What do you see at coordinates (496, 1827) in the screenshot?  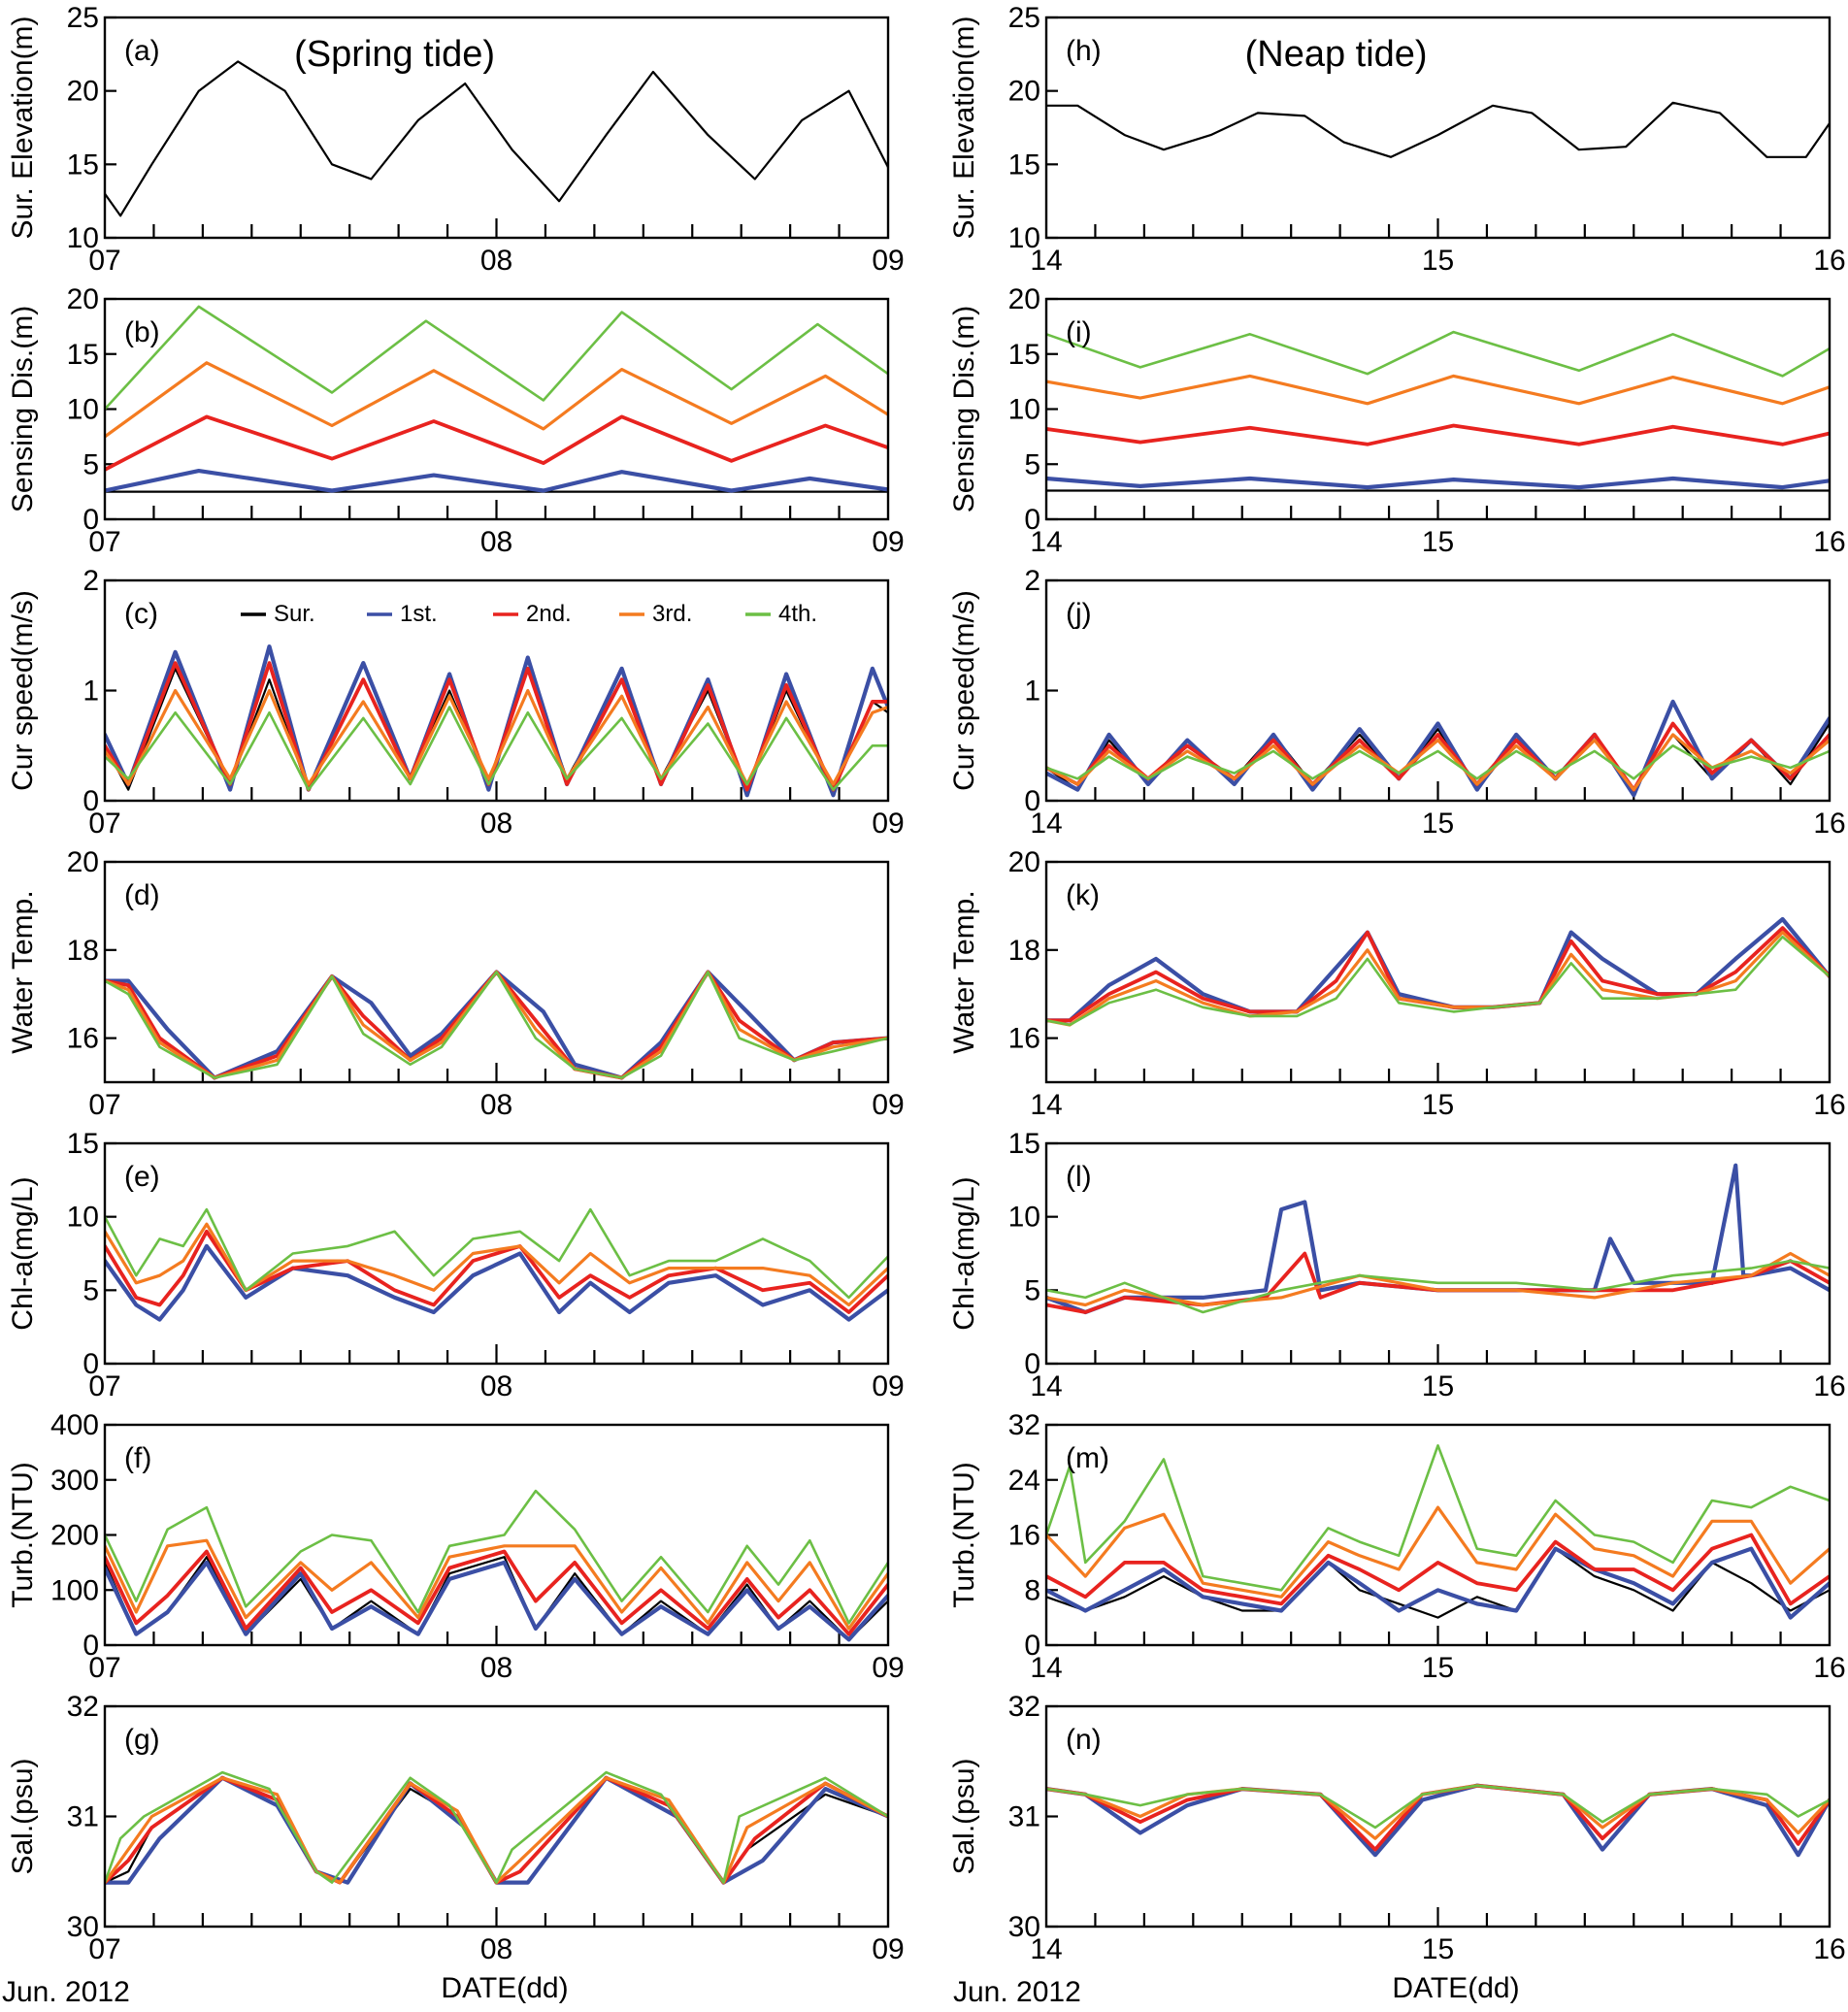 I see `series-group-g` at bounding box center [496, 1827].